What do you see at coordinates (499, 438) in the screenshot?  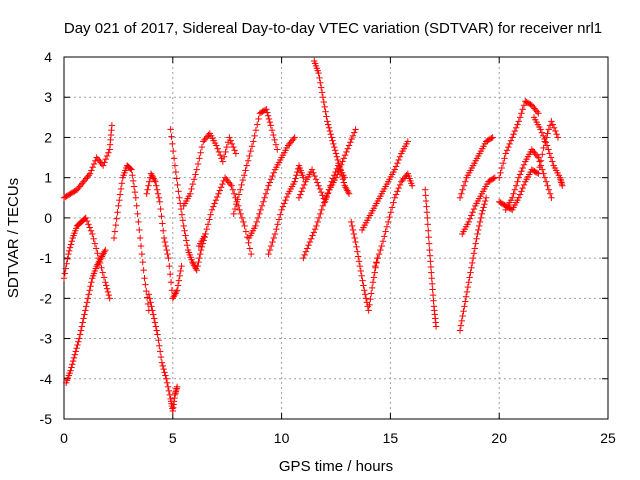 I see `x-tick-label: 20` at bounding box center [499, 438].